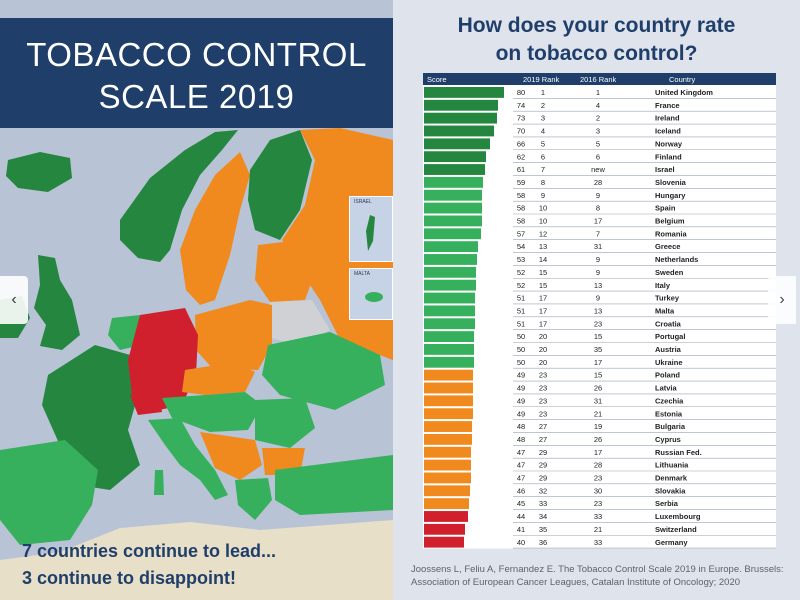 The width and height of the screenshot is (800, 600). What do you see at coordinates (521, 516) in the screenshot?
I see `score-label: 44` at bounding box center [521, 516].